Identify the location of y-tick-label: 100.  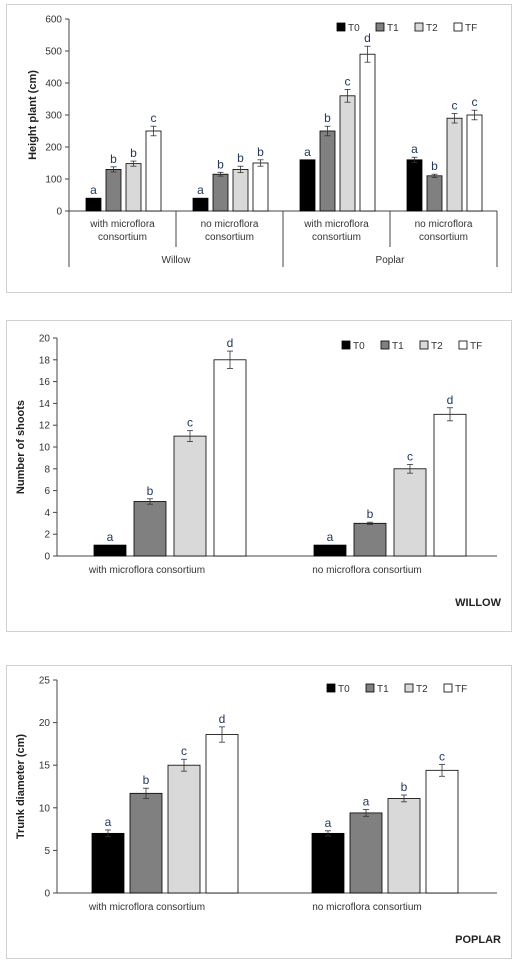
(53, 180).